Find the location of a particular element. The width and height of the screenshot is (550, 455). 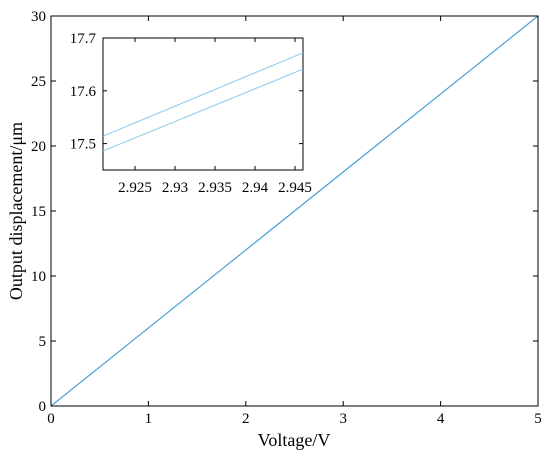

inset-x-tick-label: 2.93 is located at coordinates (175, 188).